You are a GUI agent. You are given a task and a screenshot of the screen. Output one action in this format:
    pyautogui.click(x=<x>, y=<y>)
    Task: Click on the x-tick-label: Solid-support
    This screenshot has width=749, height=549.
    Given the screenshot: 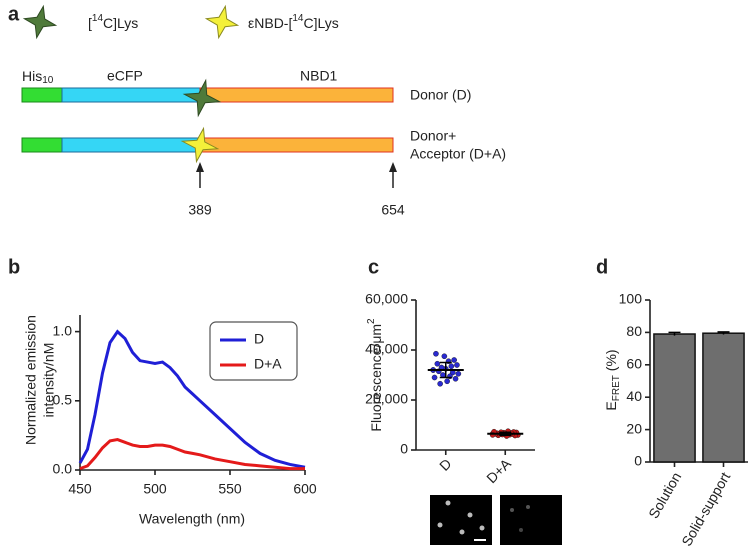 What is the action you would take?
    pyautogui.click(x=705, y=509)
    